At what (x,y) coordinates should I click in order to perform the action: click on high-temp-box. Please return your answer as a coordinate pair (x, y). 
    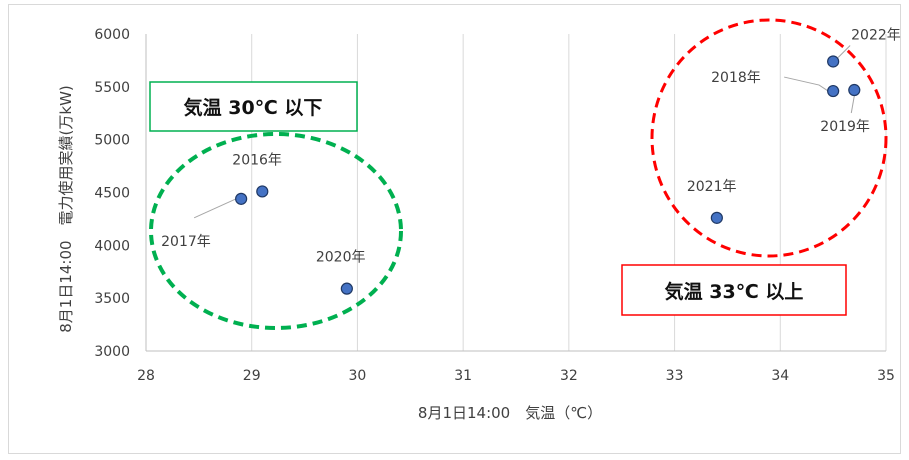
    Looking at the image, I should click on (734, 290).